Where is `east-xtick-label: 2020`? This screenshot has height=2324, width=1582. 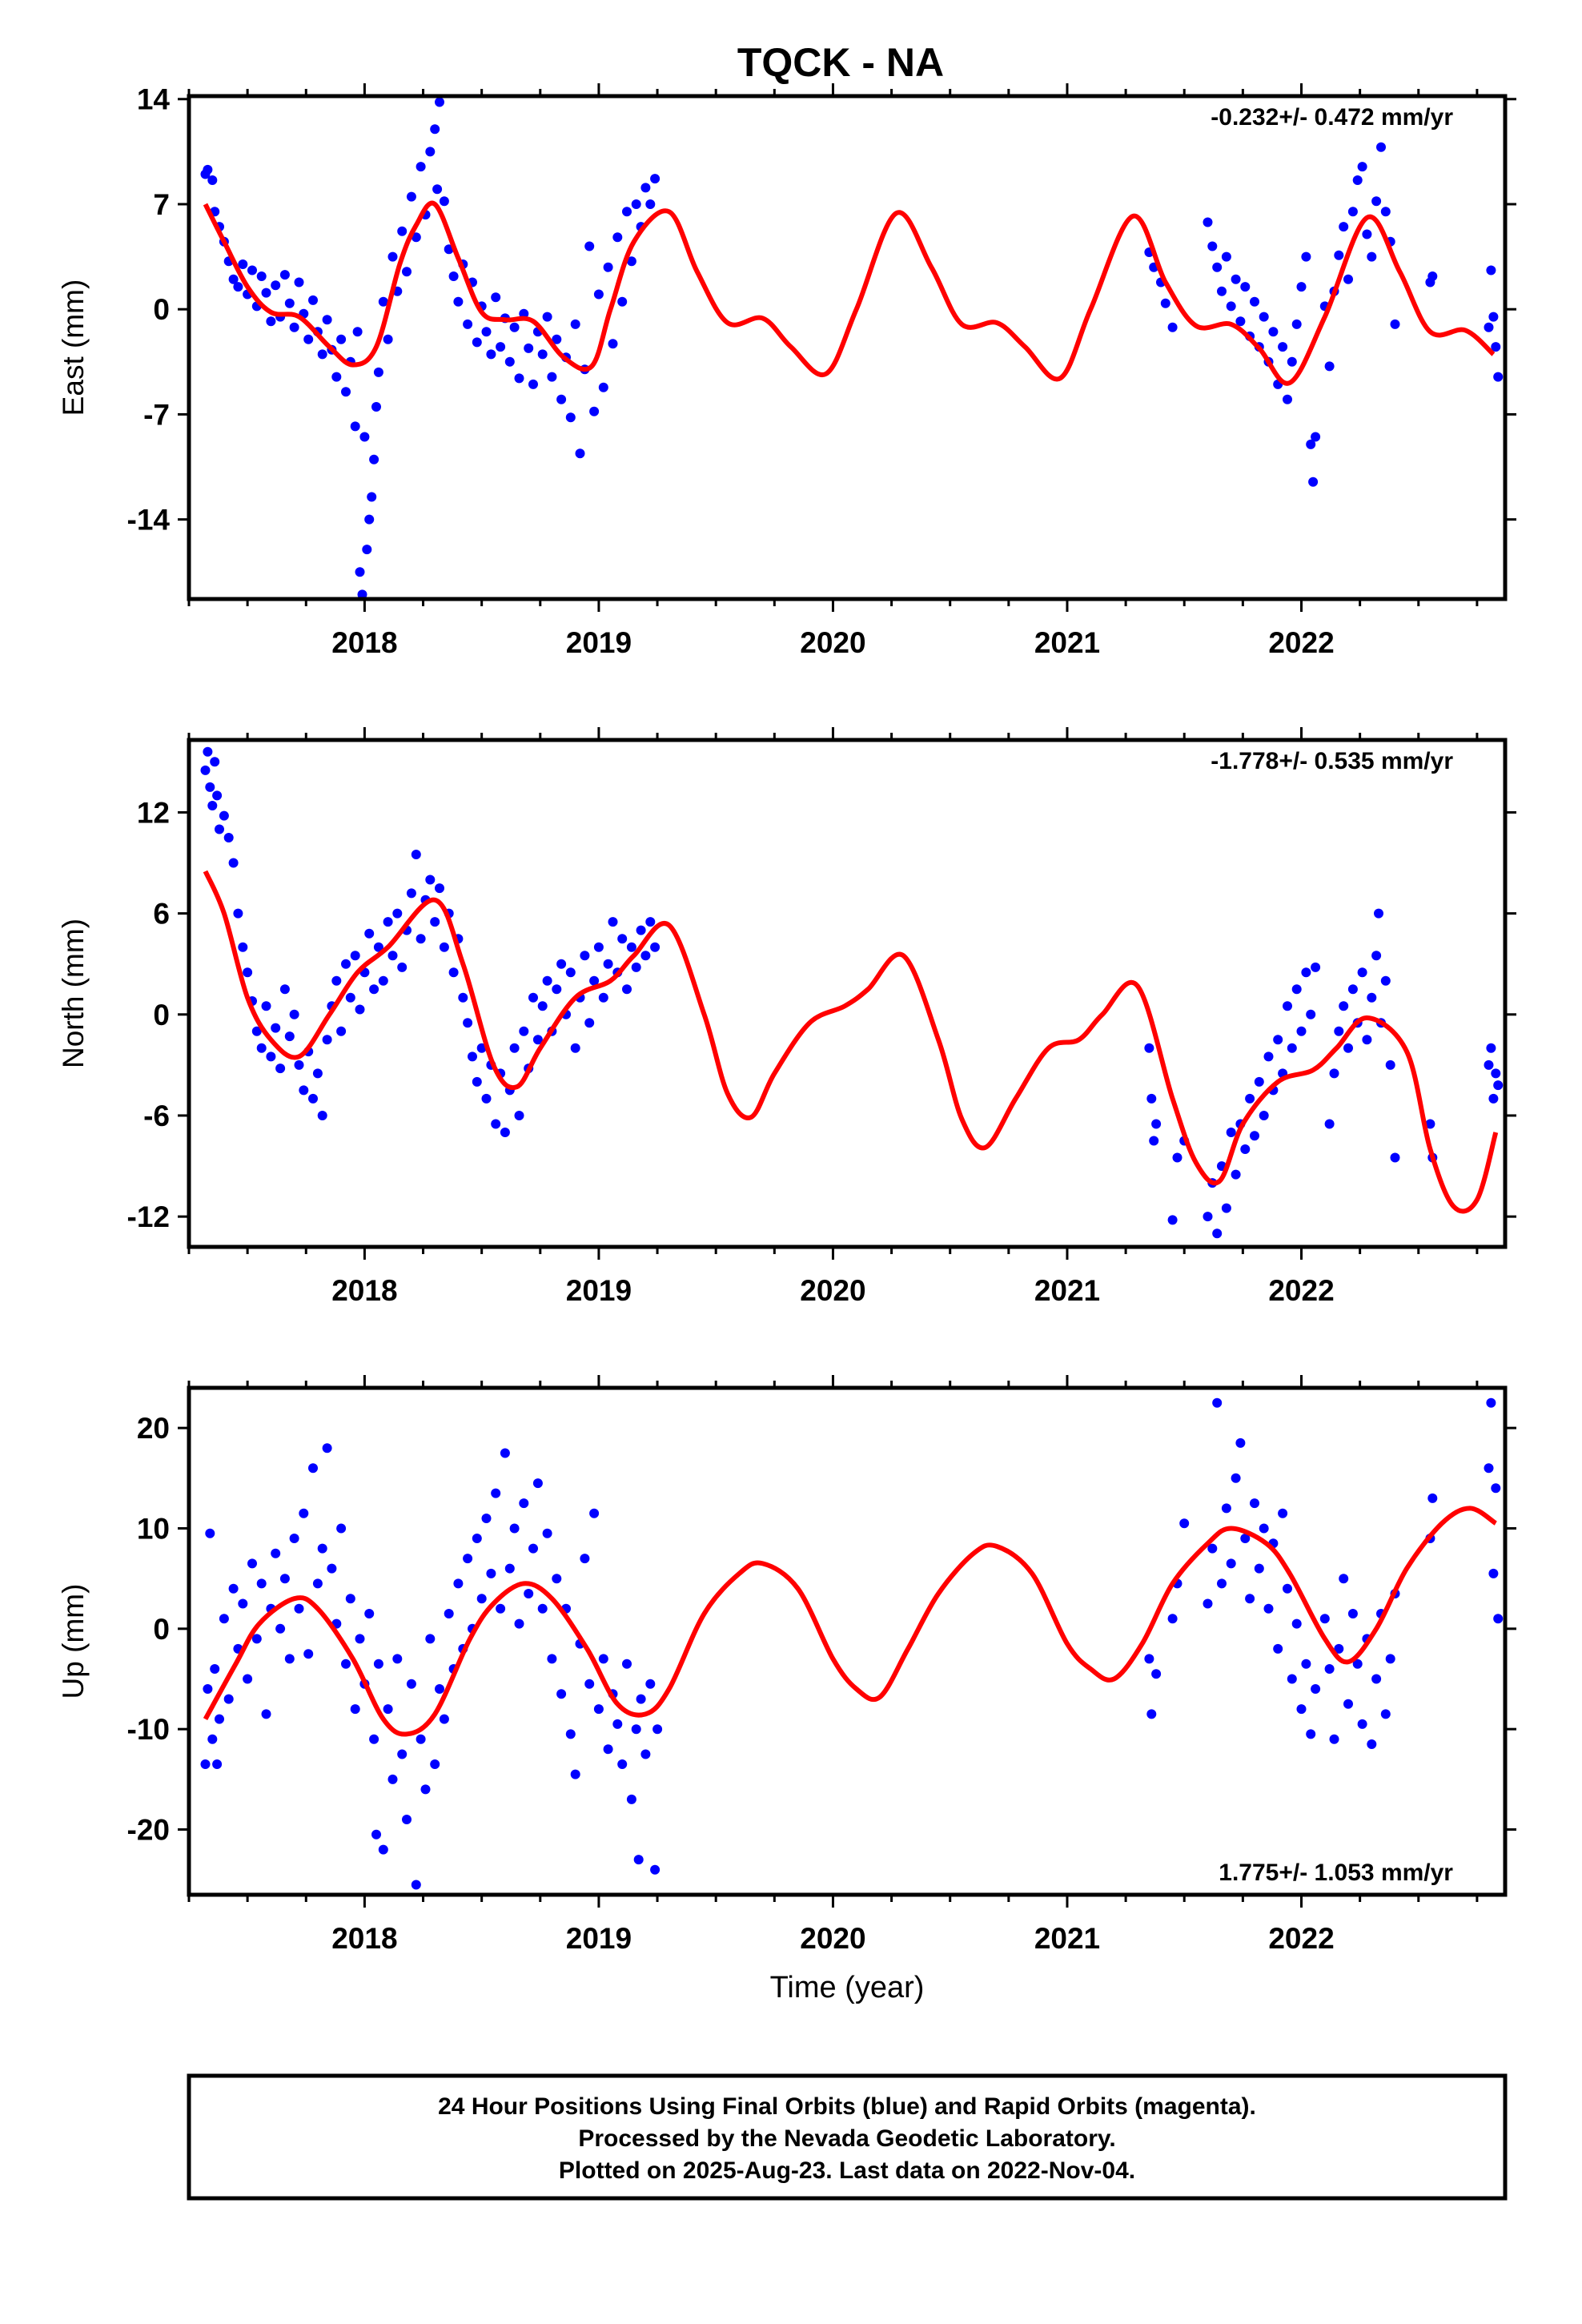
east-xtick-label: 2020 is located at coordinates (832, 642).